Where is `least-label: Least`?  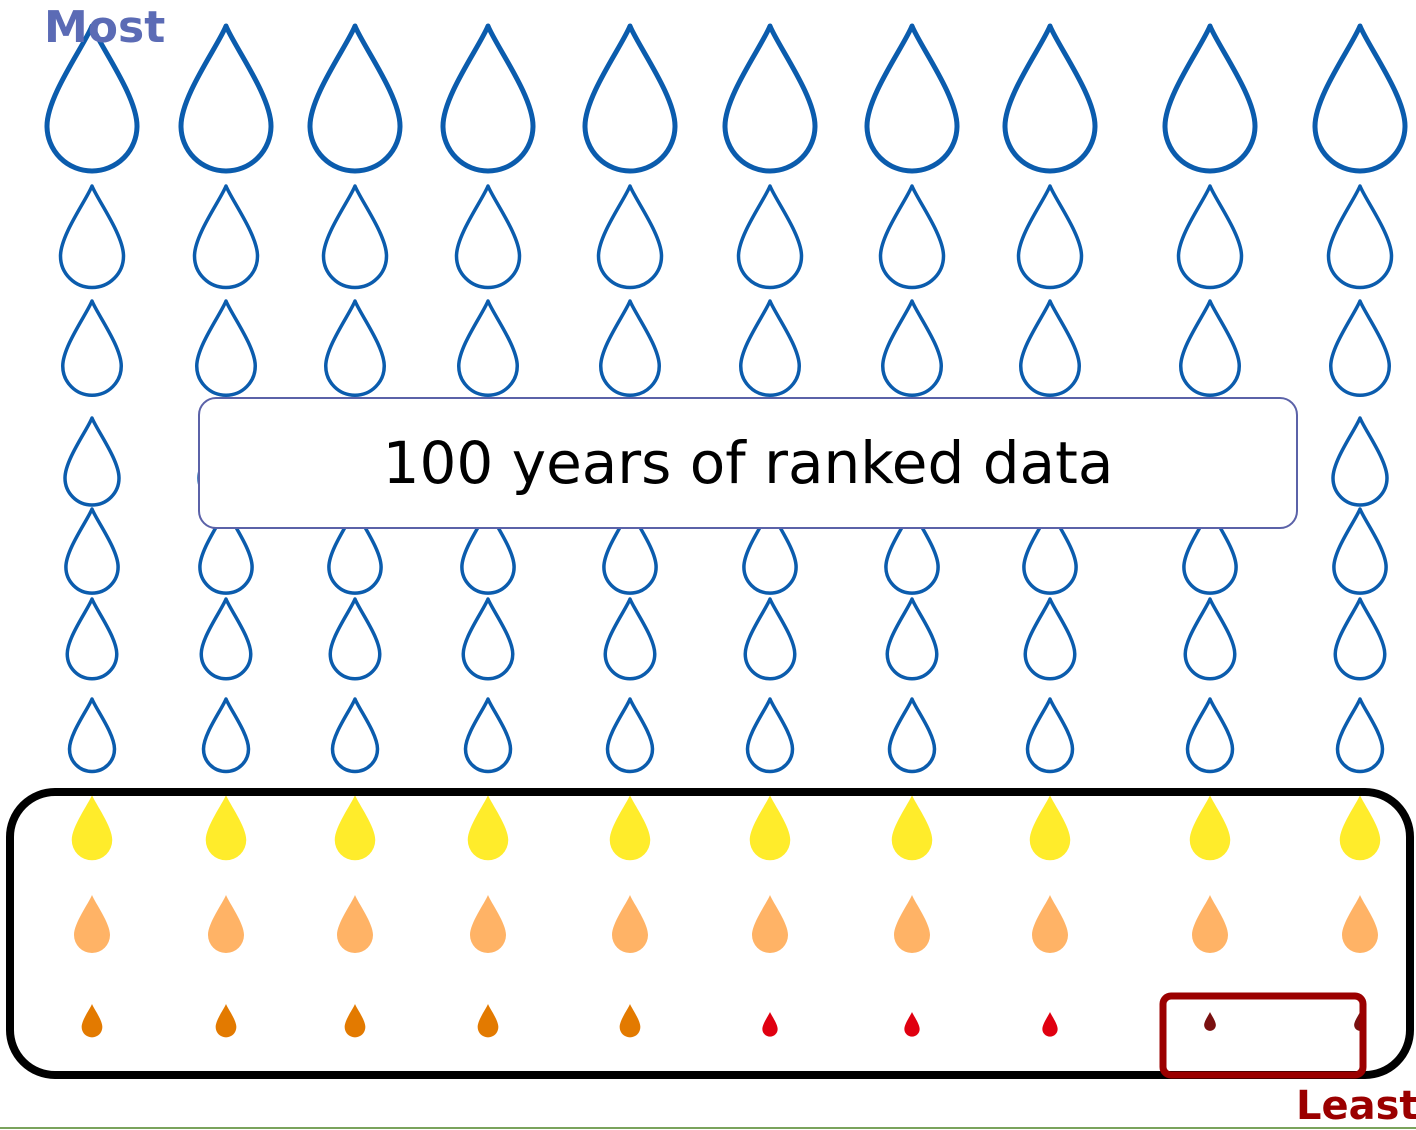
least-label: Least is located at coordinates (1356, 1106).